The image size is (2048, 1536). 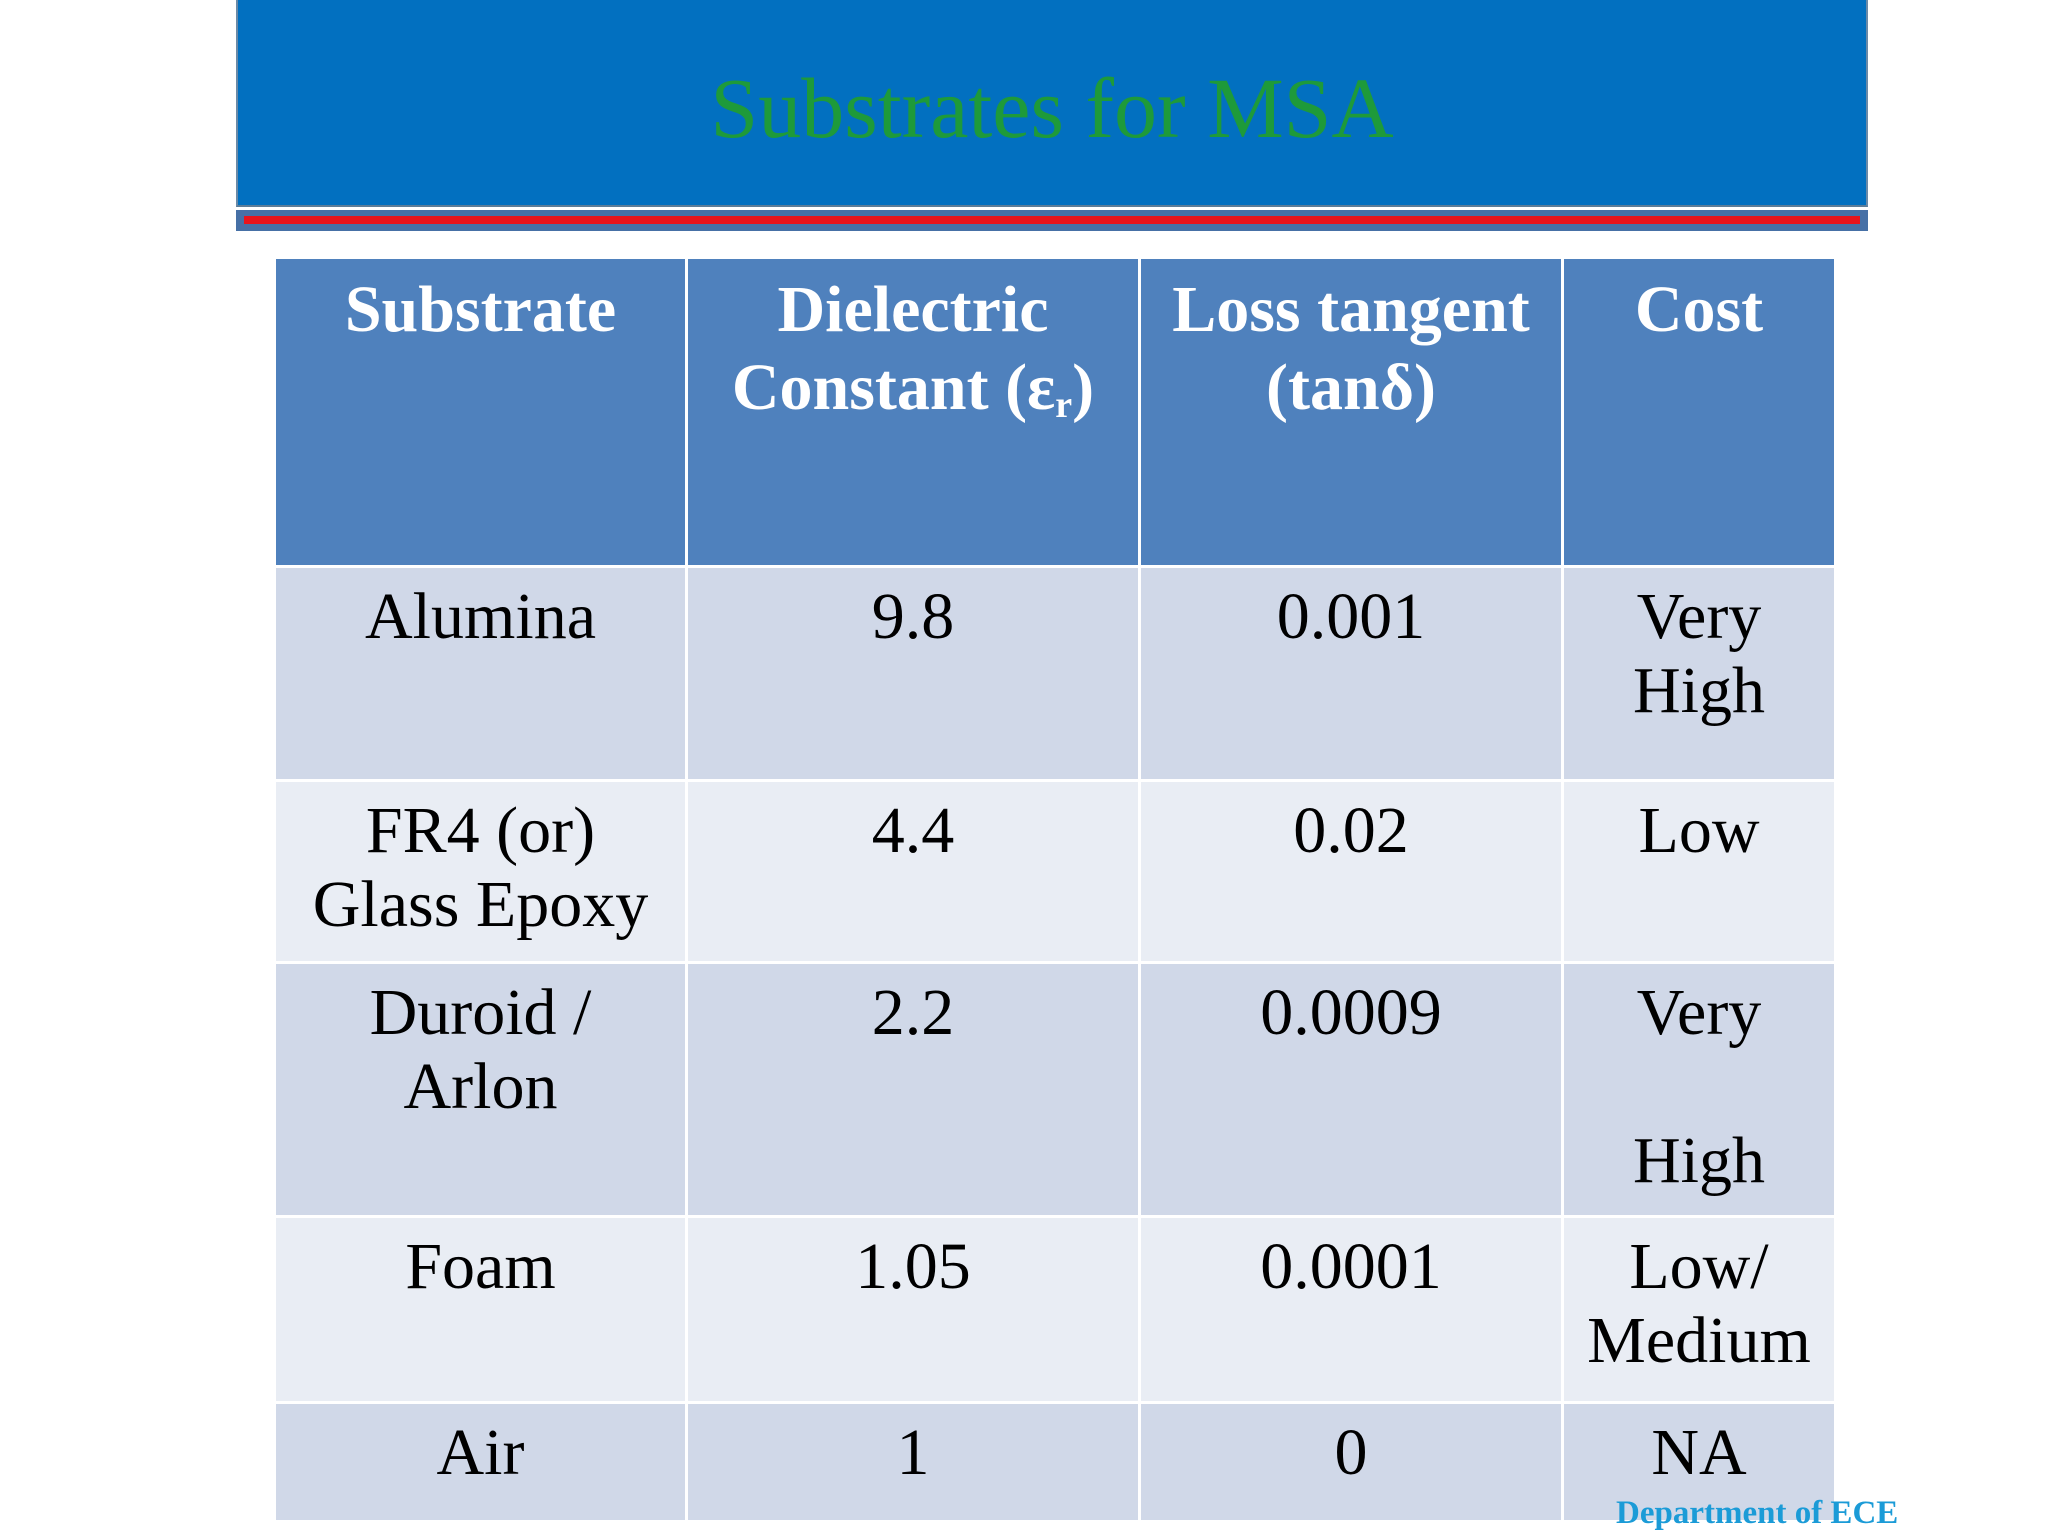 I want to click on table-row: Air 1 0 NA, so click(x=1055, y=1462).